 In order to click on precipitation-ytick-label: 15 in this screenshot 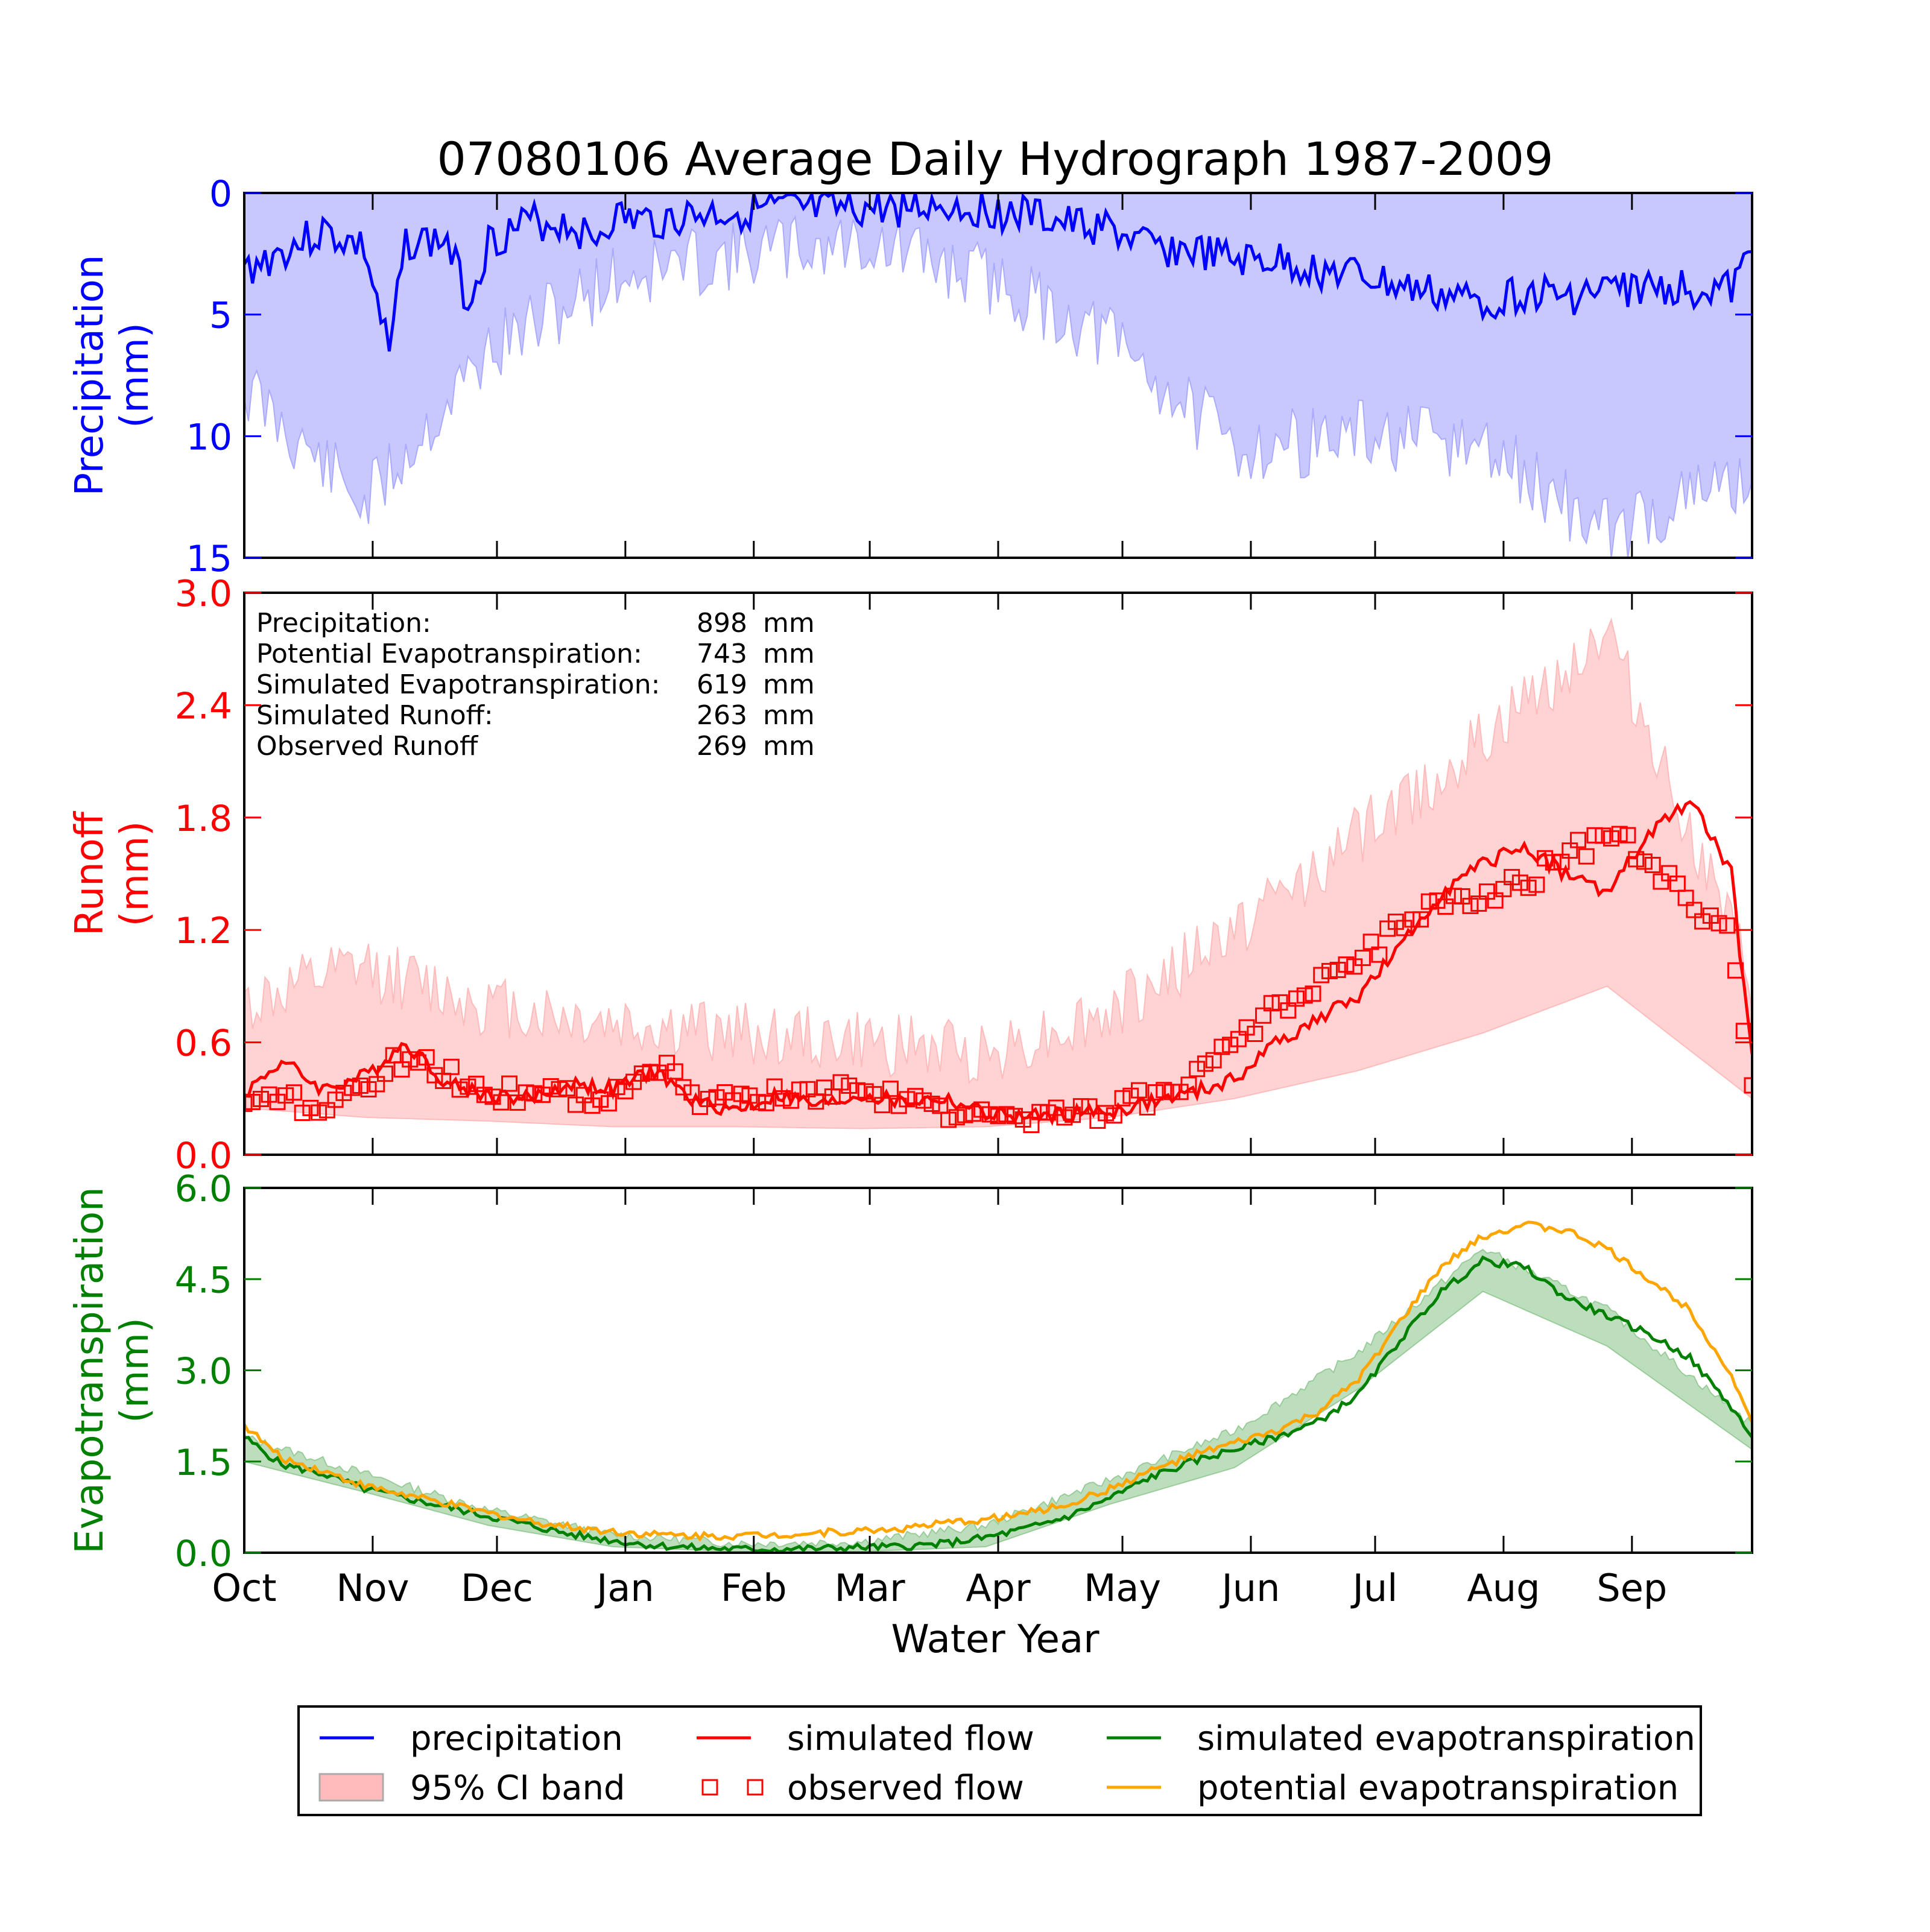, I will do `click(209, 559)`.